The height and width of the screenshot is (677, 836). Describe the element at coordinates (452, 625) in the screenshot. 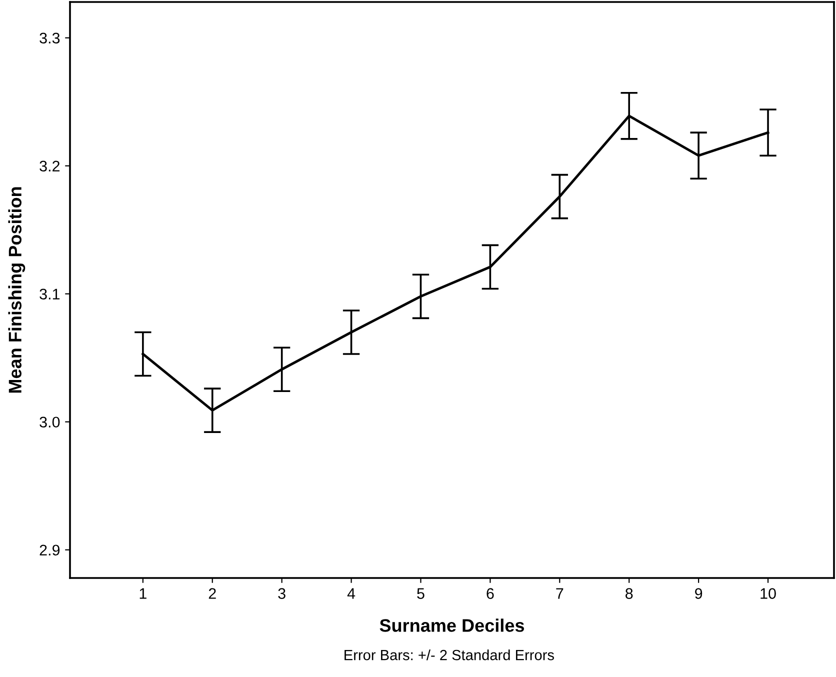

I see `x-axis-title: Surname Deciles` at that location.